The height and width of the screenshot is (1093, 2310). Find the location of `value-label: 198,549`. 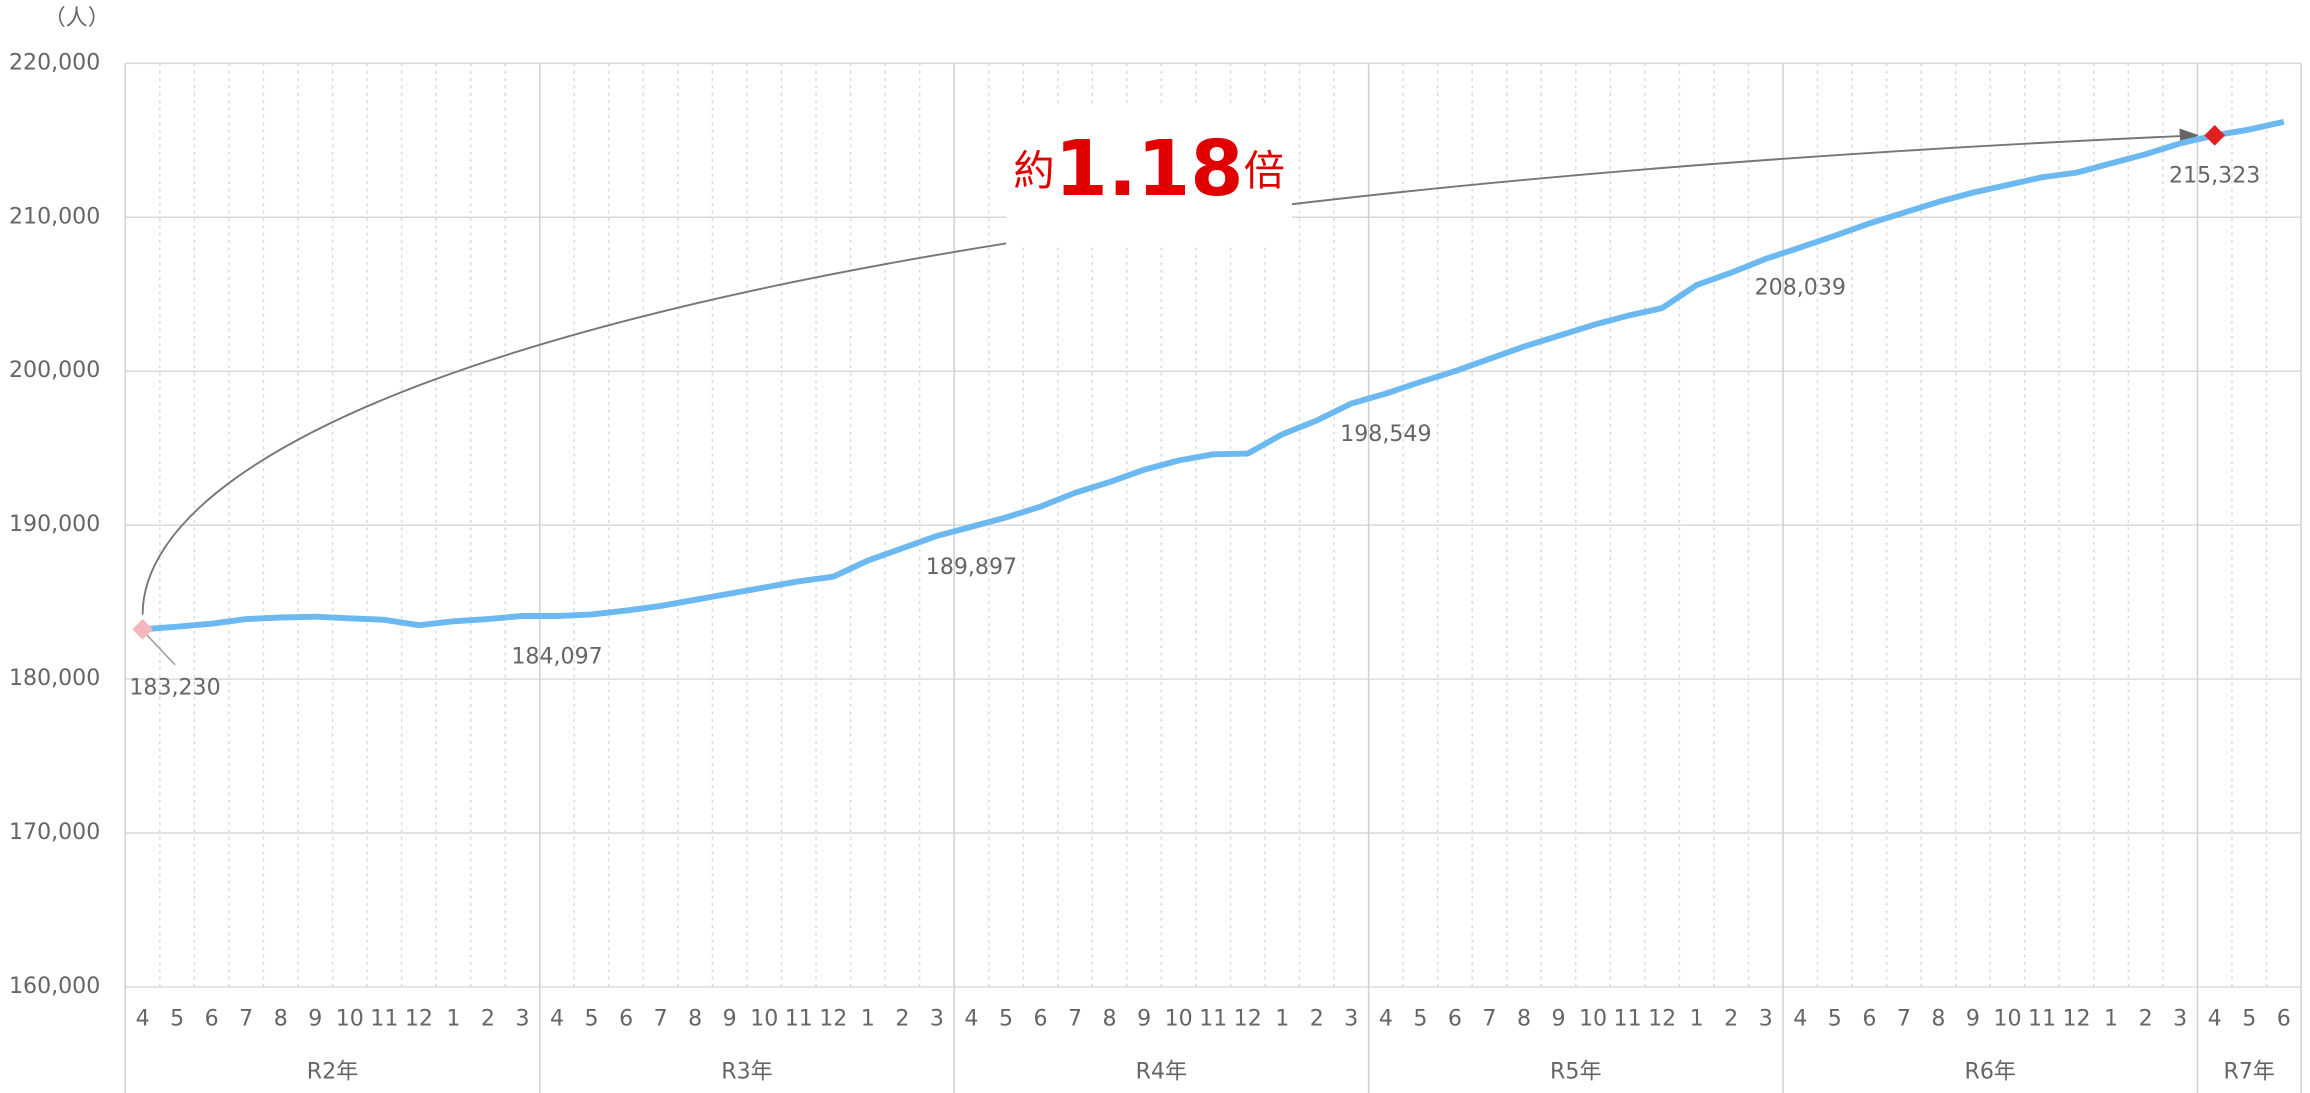

value-label: 198,549 is located at coordinates (1385, 434).